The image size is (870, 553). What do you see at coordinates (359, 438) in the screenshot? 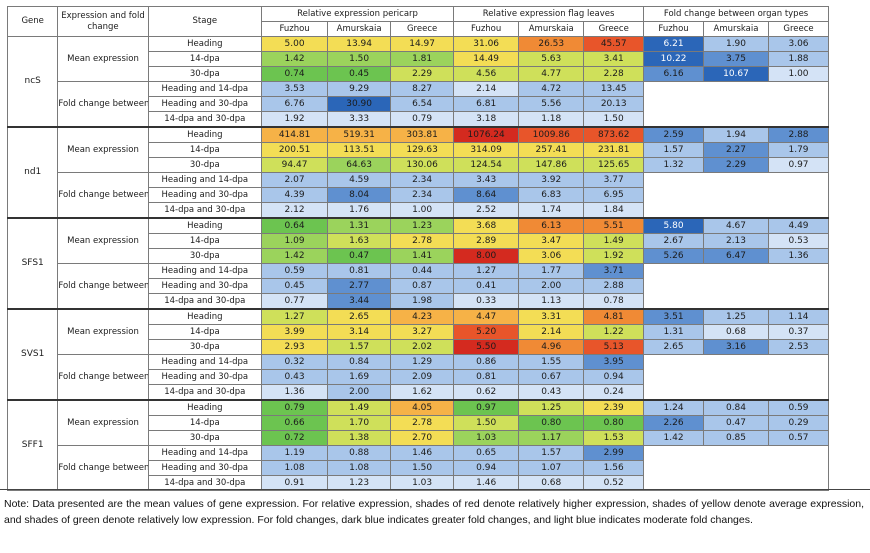
I see `pericarp-value-cell: 1.38` at bounding box center [359, 438].